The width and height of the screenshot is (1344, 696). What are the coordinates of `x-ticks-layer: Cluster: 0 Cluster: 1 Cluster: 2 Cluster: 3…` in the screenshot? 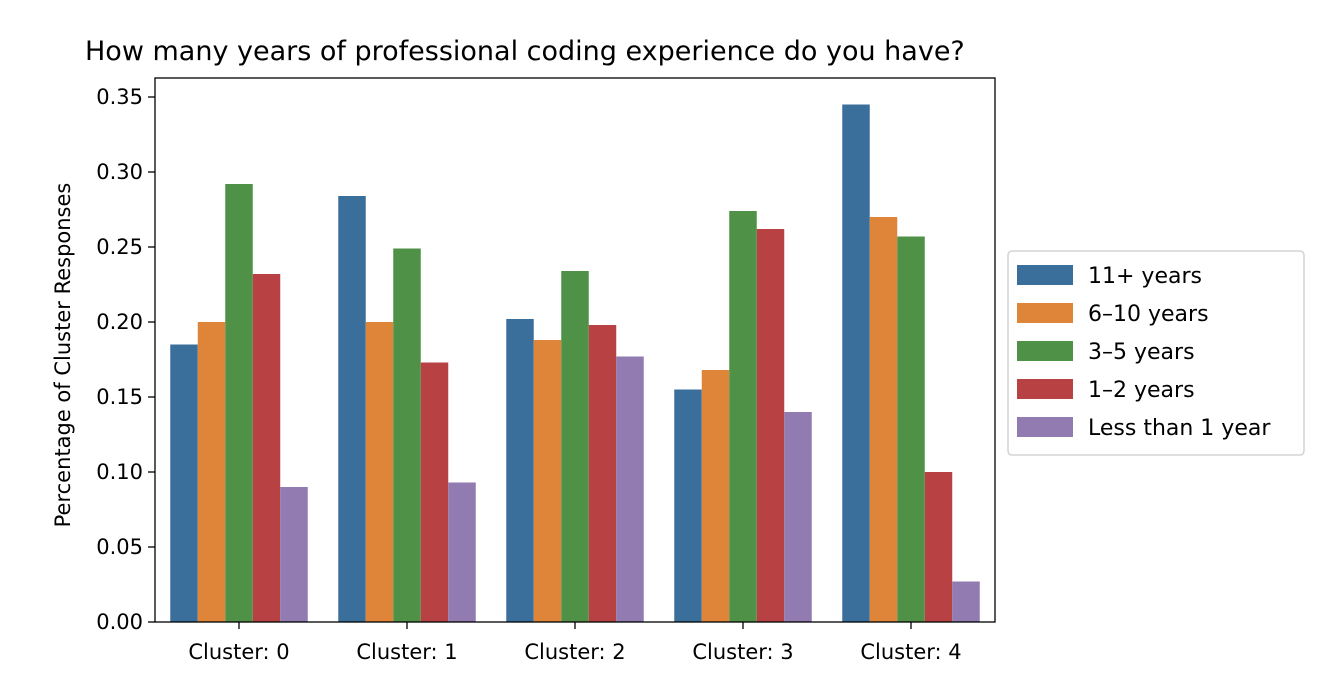 It's located at (575, 643).